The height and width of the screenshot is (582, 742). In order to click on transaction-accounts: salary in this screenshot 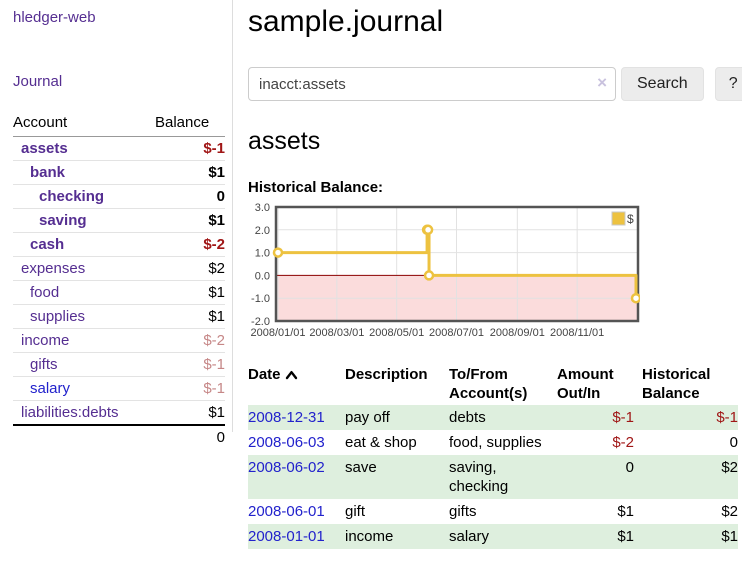, I will do `click(503, 536)`.